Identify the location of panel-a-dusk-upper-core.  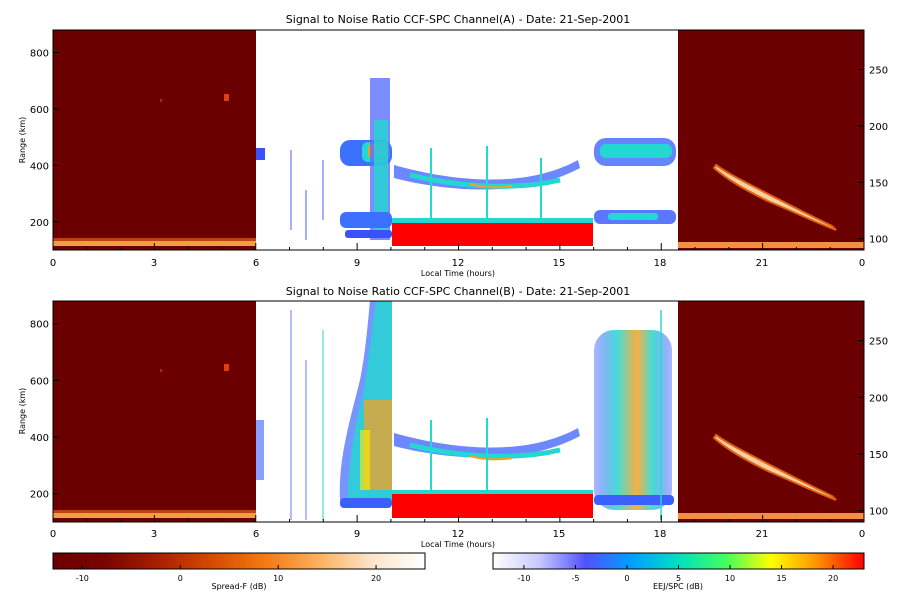
(636, 151).